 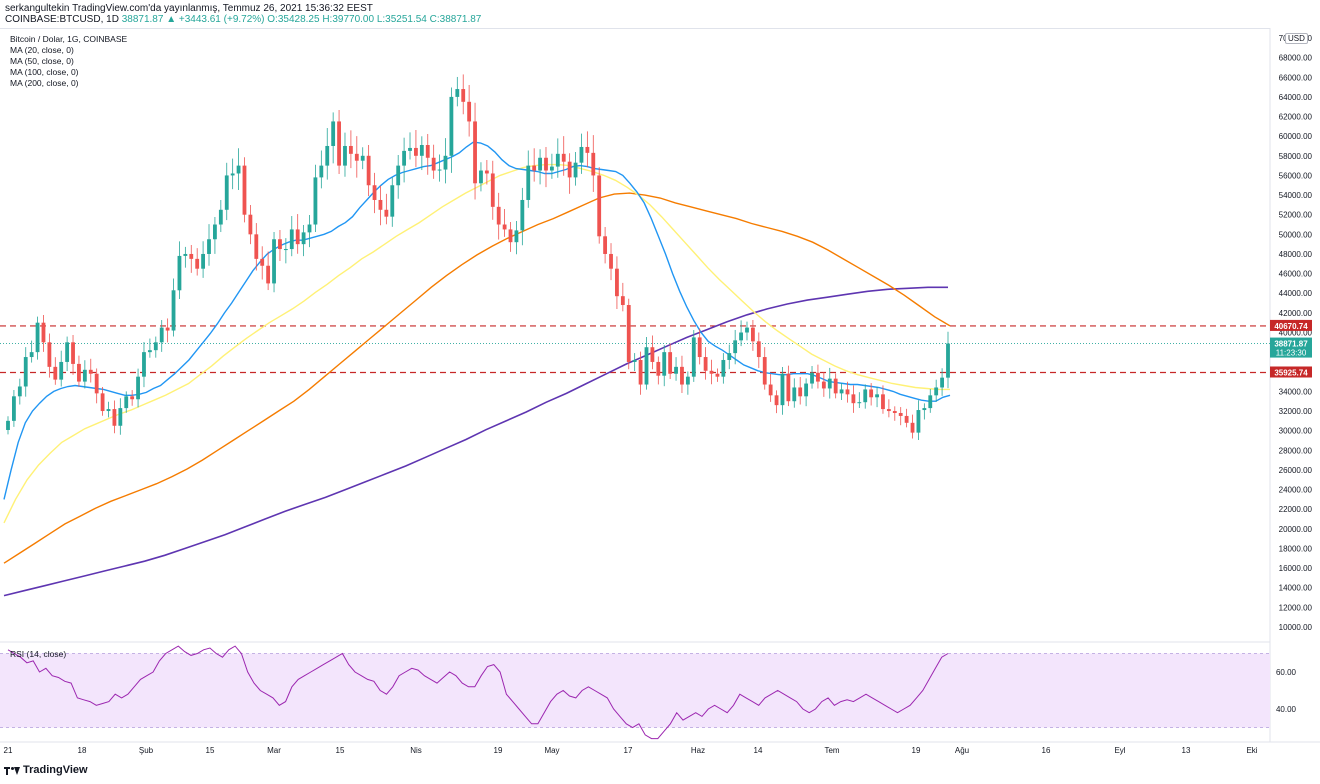 What do you see at coordinates (8, 750) in the screenshot?
I see `x-tick-label: 21` at bounding box center [8, 750].